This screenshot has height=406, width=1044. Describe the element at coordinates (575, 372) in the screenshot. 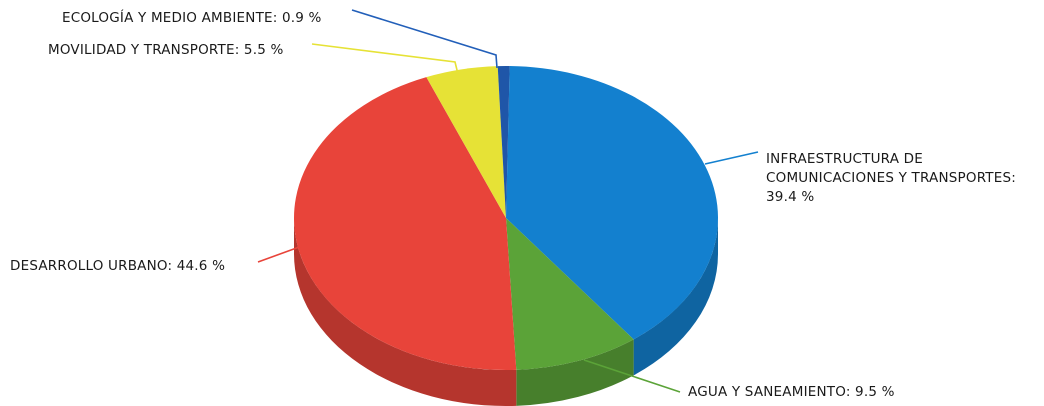

I see `slice-side-agua-y-saneamiento` at that location.